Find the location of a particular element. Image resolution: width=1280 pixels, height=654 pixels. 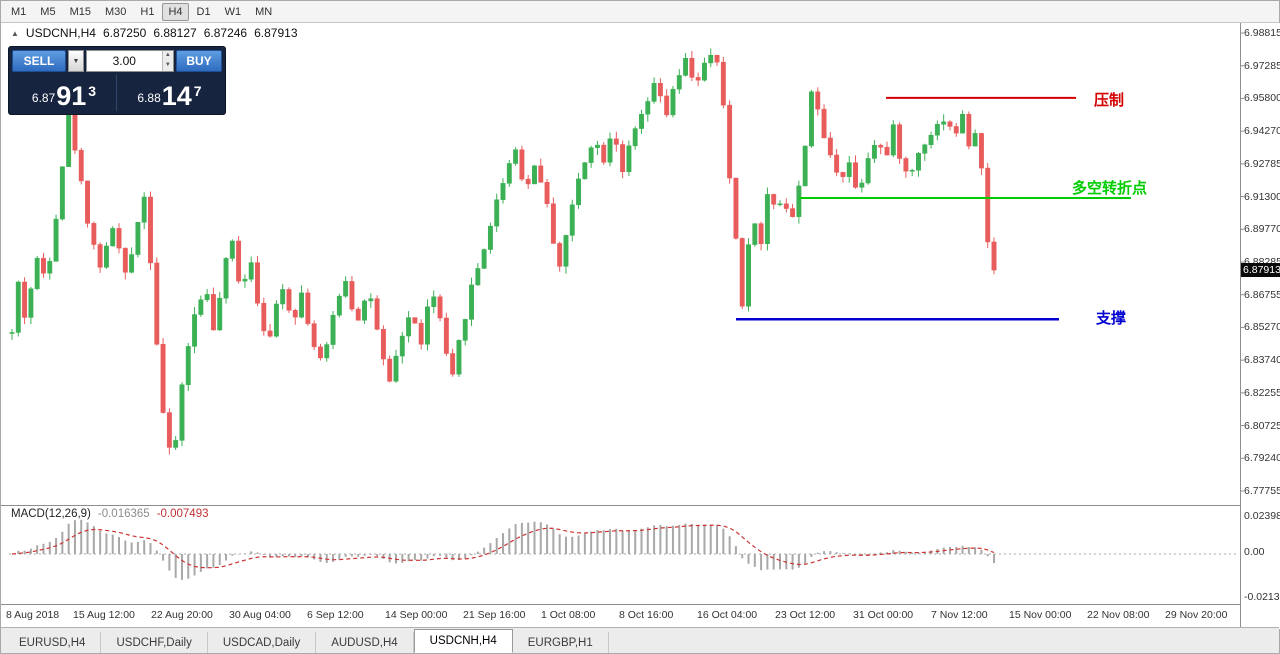

price-axis-label: 6.79240 is located at coordinates (1262, 458).